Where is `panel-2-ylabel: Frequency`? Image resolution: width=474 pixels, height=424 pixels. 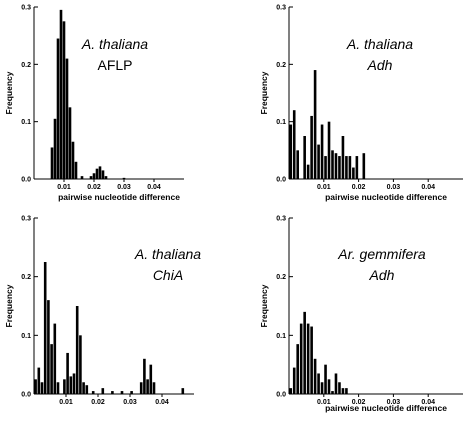 panel-2-ylabel: Frequency is located at coordinates (264, 92).